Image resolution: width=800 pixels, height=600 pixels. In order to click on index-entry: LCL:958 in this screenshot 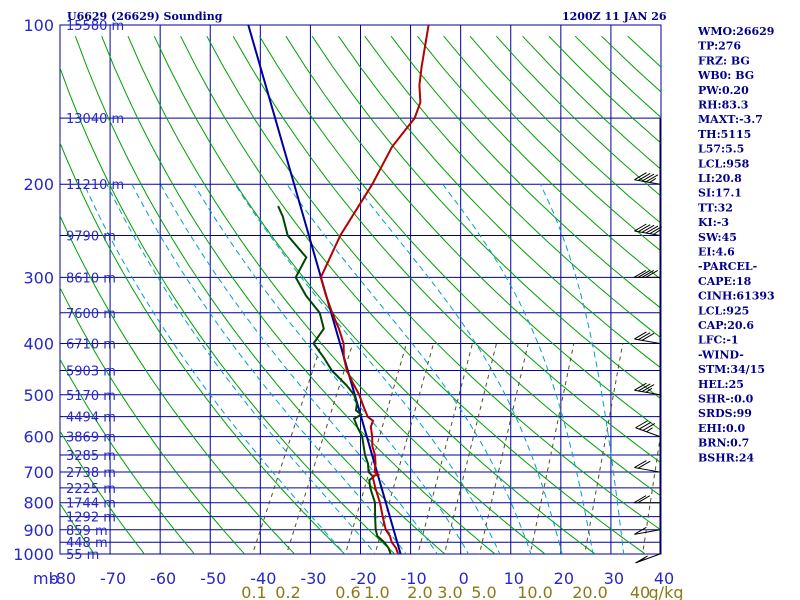, I will do `click(724, 163)`.